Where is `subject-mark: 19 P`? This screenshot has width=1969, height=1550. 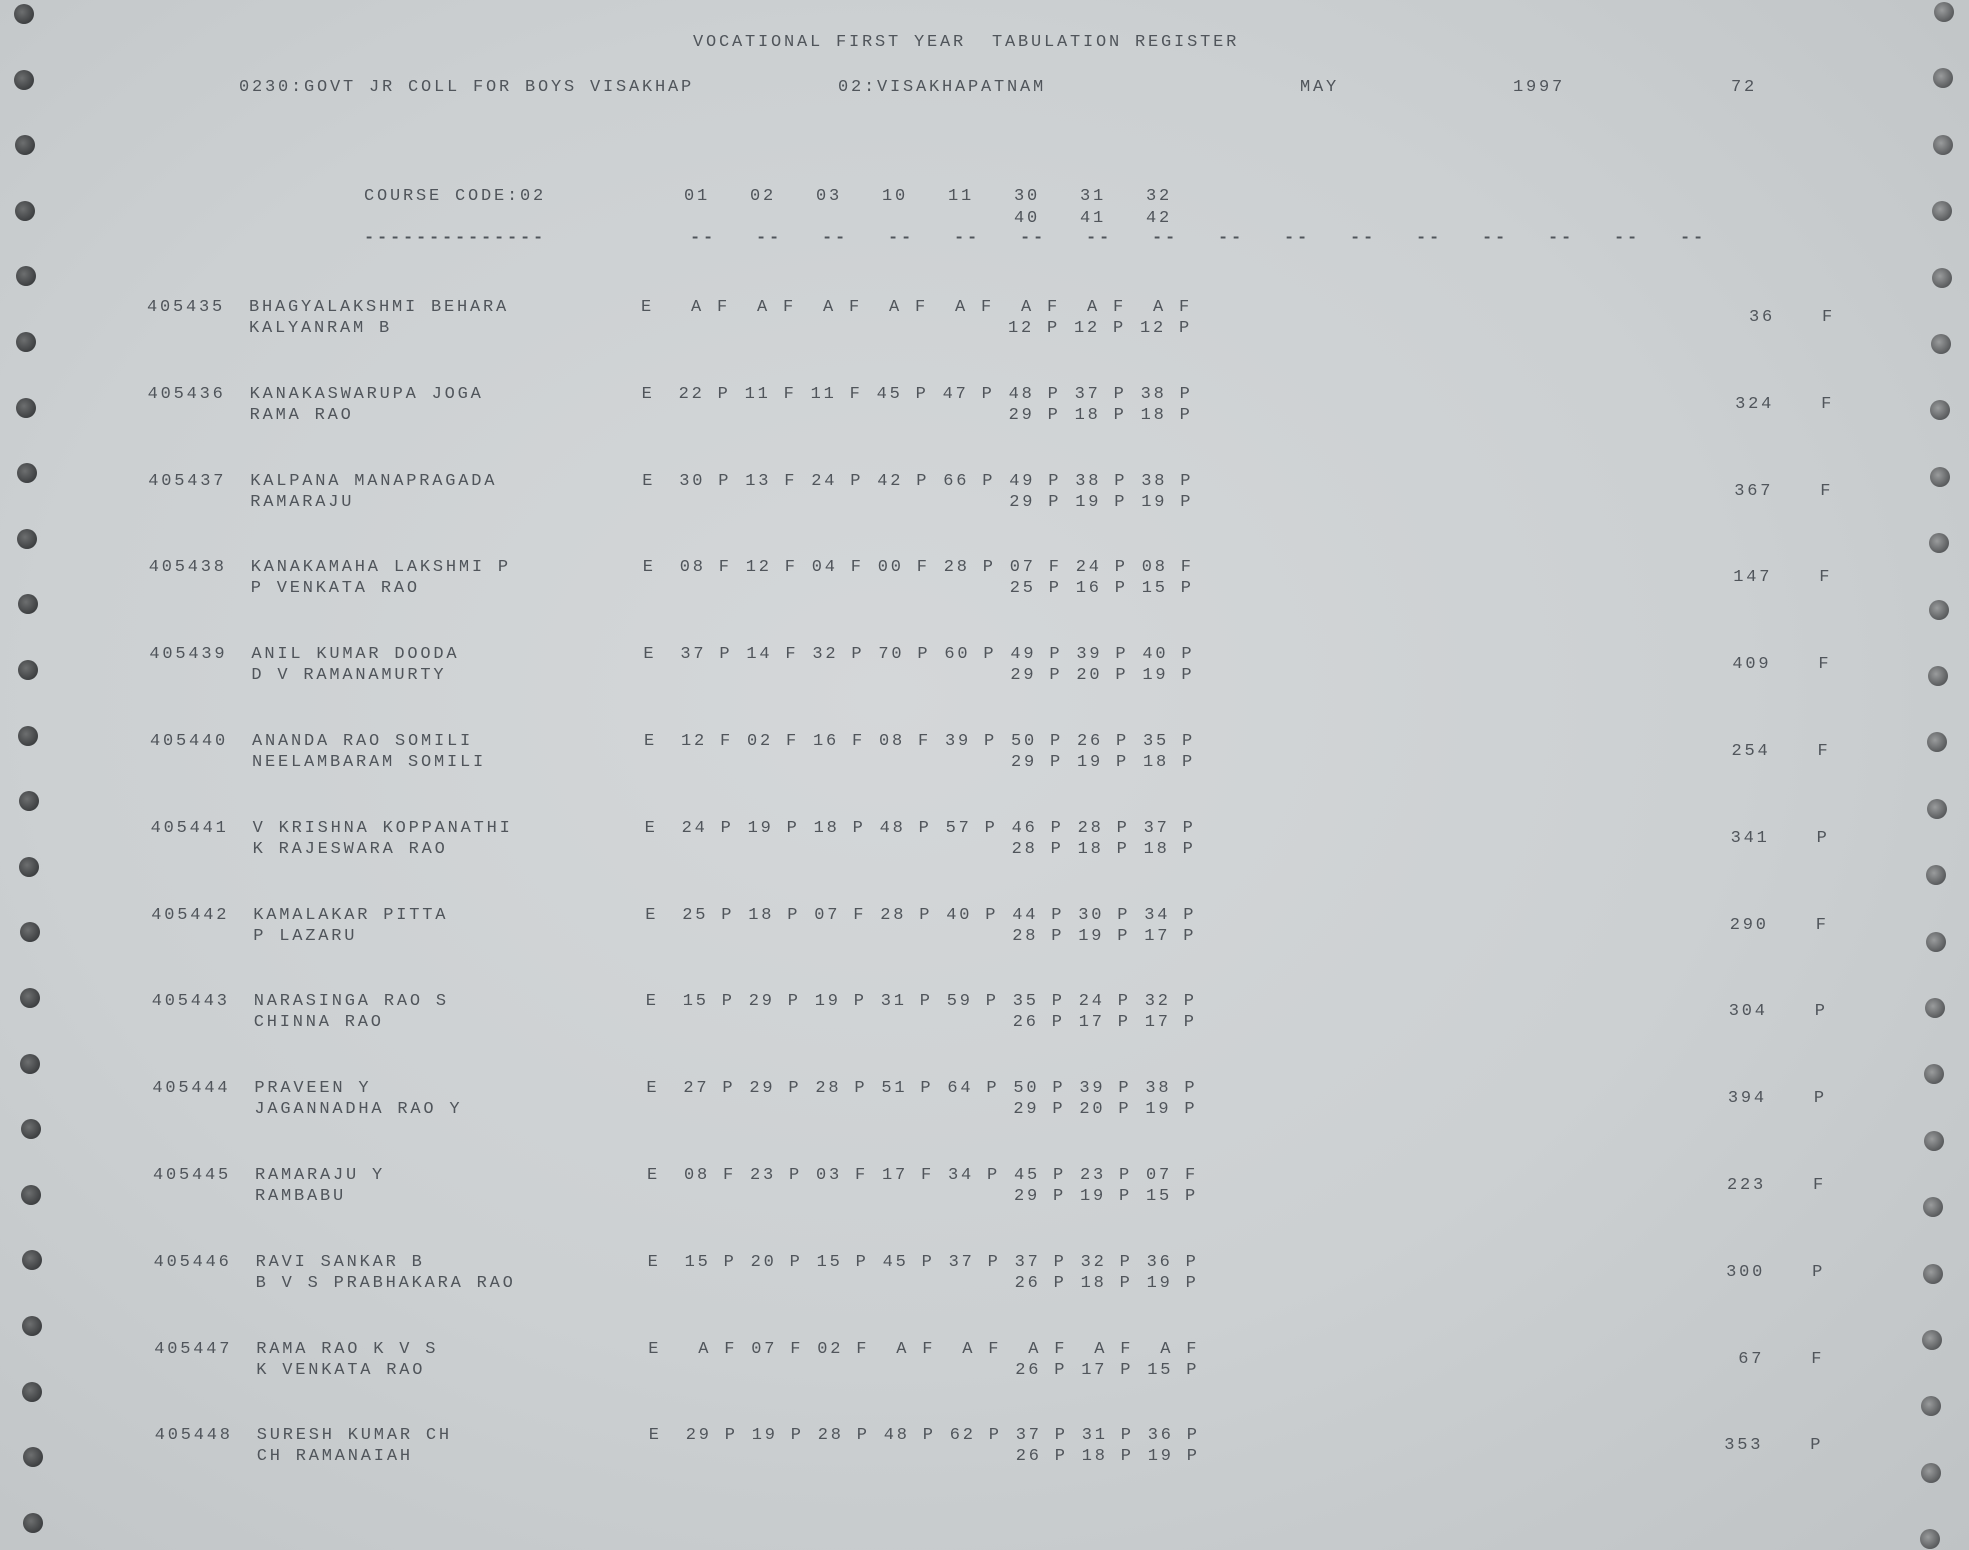 subject-mark: 19 P is located at coordinates (840, 1002).